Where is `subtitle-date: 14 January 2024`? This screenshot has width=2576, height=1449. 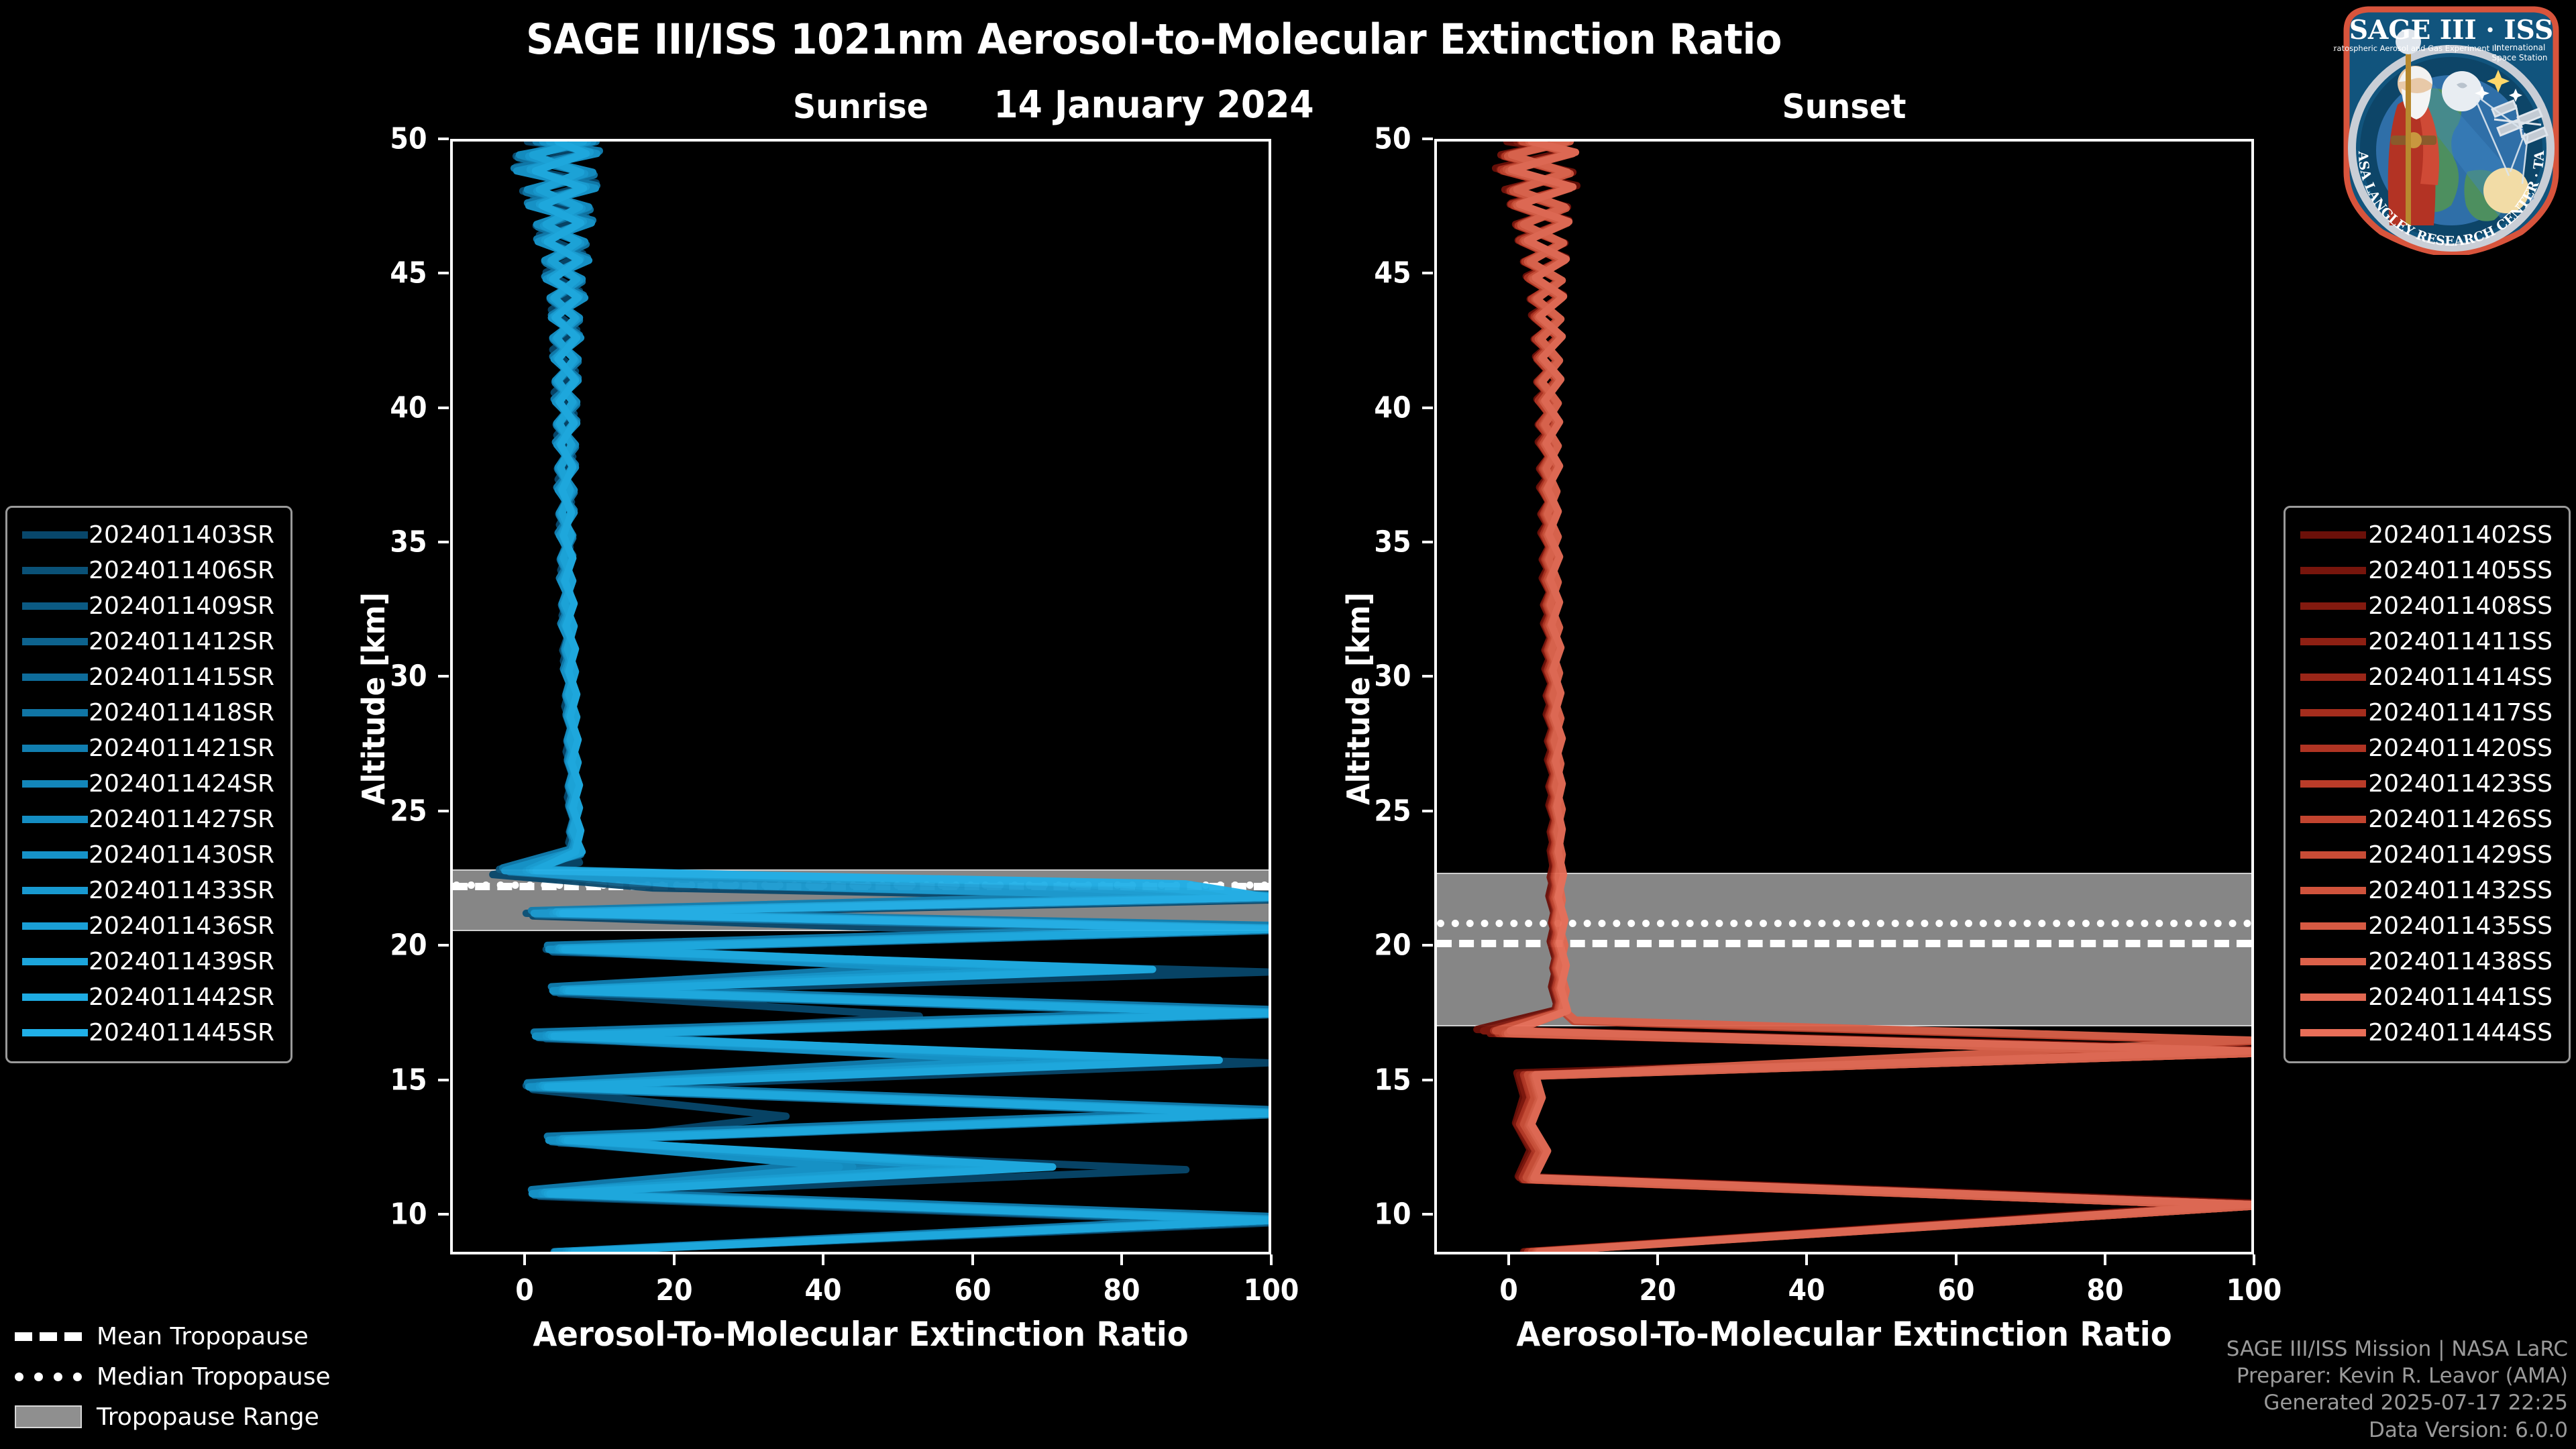
subtitle-date: 14 January 2024 is located at coordinates (1154, 105).